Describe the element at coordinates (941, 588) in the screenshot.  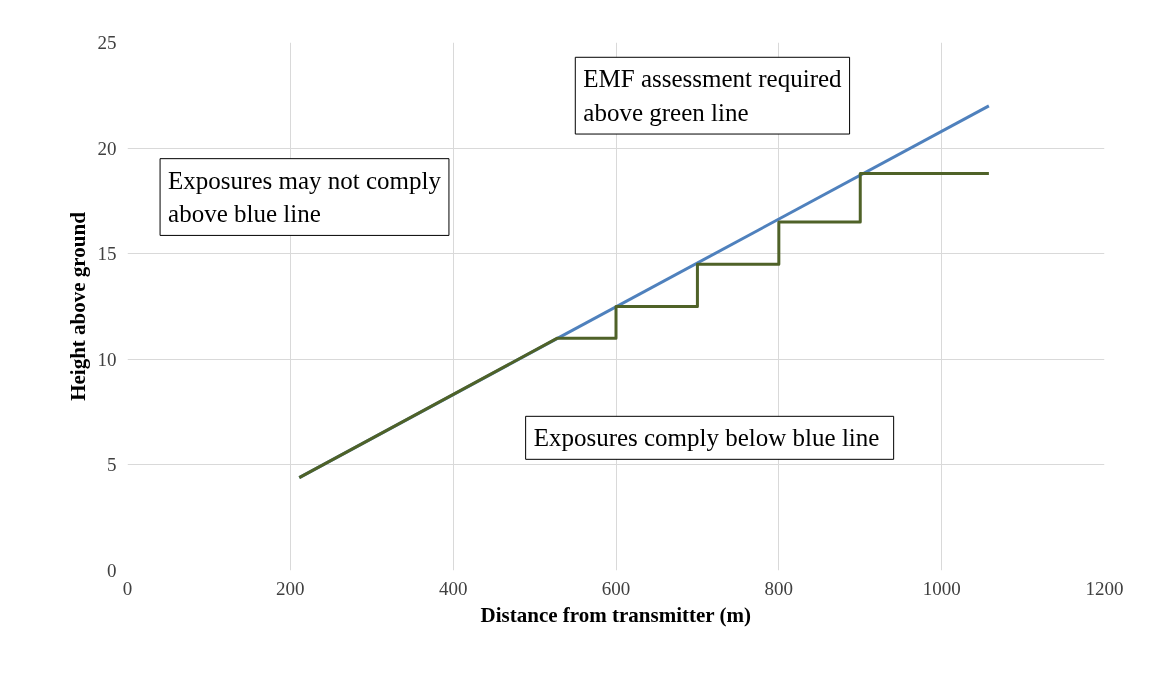
I see `x-tick-label: 1000` at that location.